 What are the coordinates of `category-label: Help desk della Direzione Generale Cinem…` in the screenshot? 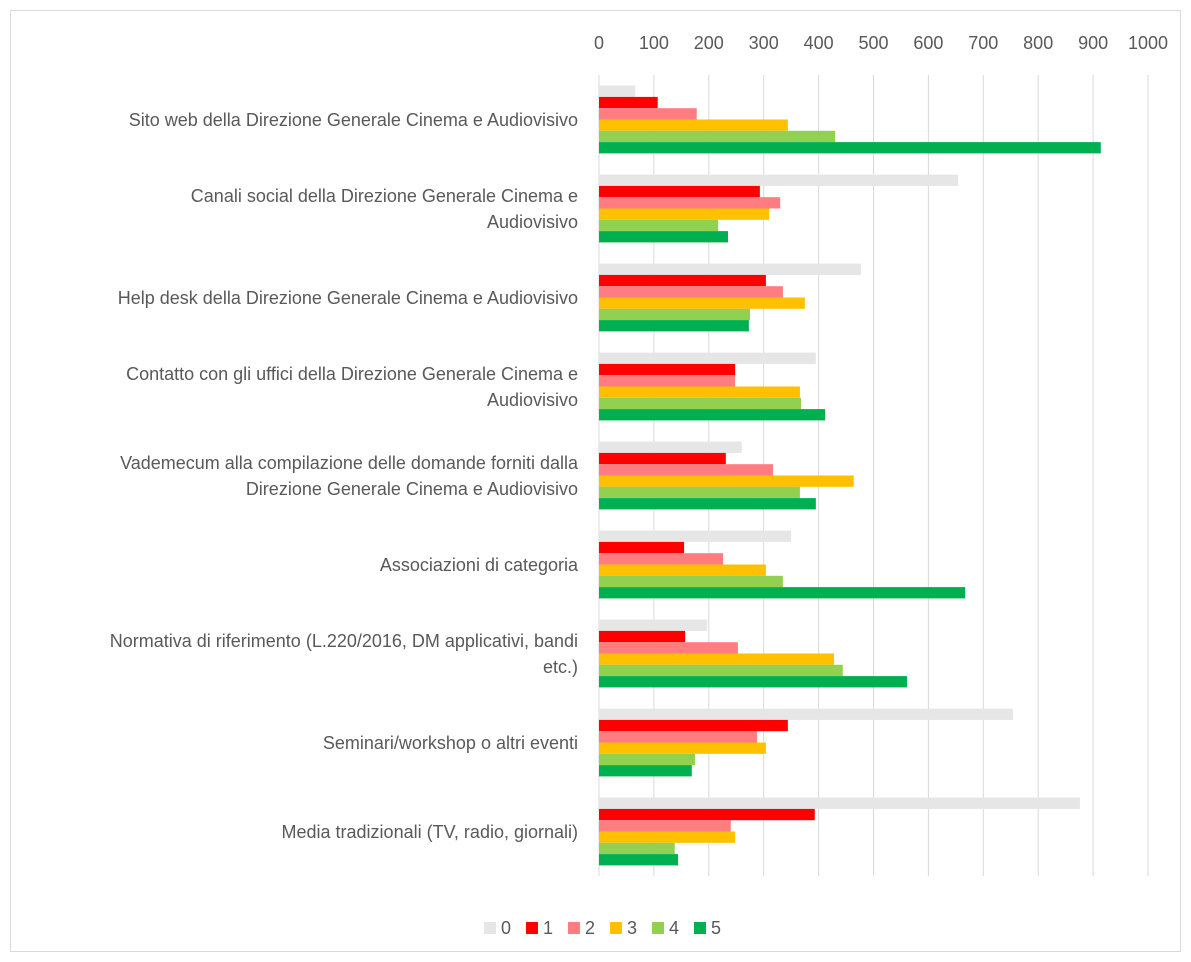 It's located at (347, 297).